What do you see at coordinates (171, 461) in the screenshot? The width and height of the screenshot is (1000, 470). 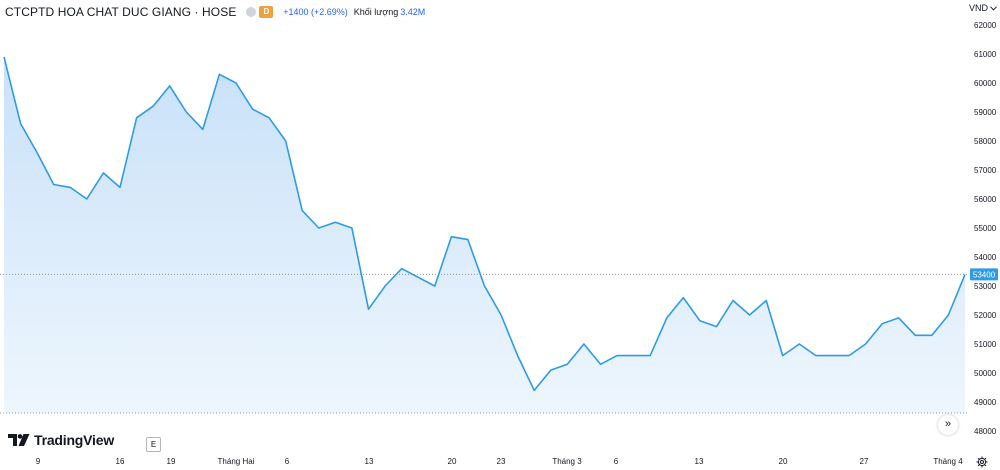 I see `x-tick-label: 19` at bounding box center [171, 461].